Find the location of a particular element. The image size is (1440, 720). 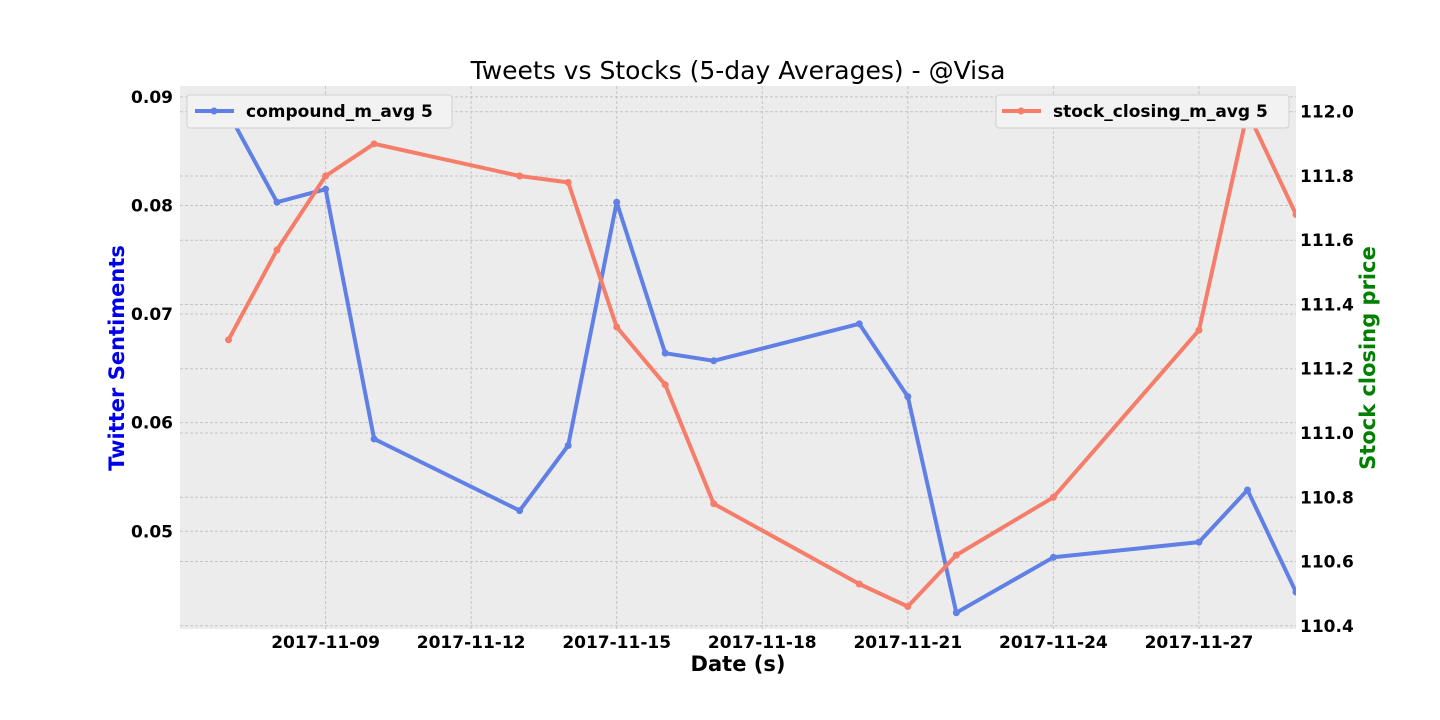

legend-right-label: stock_closing_m_avg 5 is located at coordinates (1160, 112).